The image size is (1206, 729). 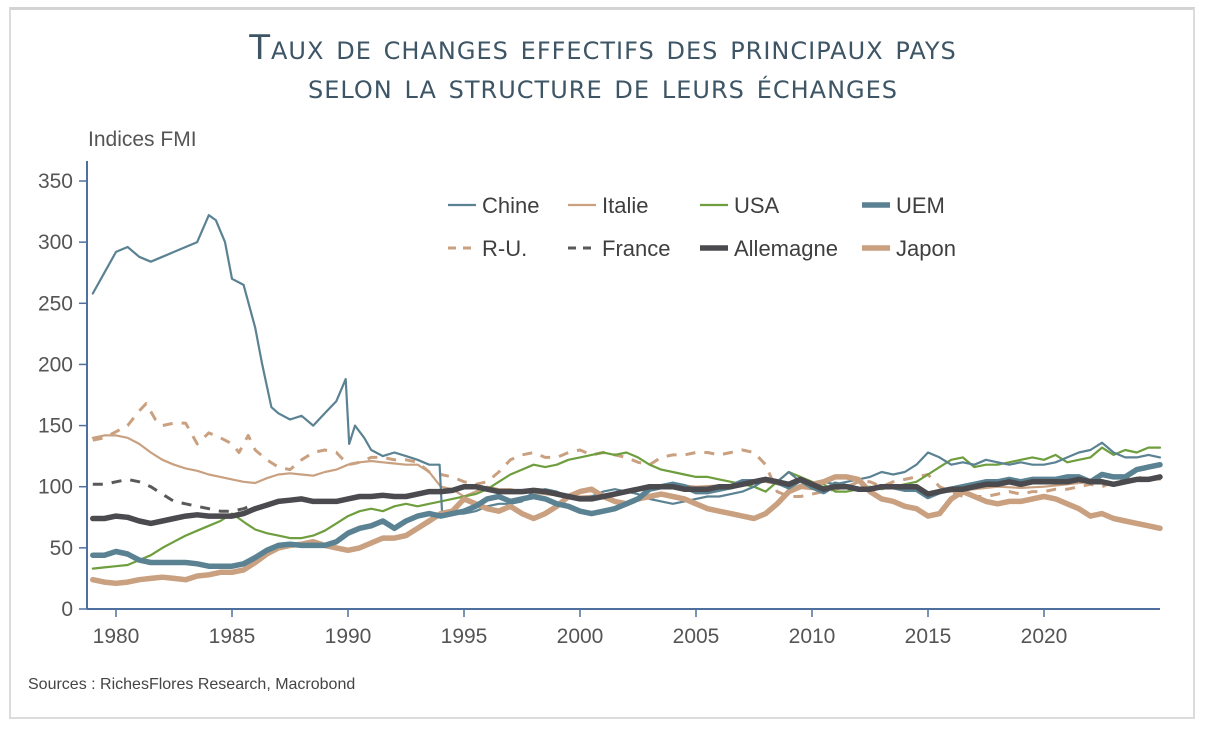 I want to click on legend-item-japon: Japon, so click(x=909, y=248).